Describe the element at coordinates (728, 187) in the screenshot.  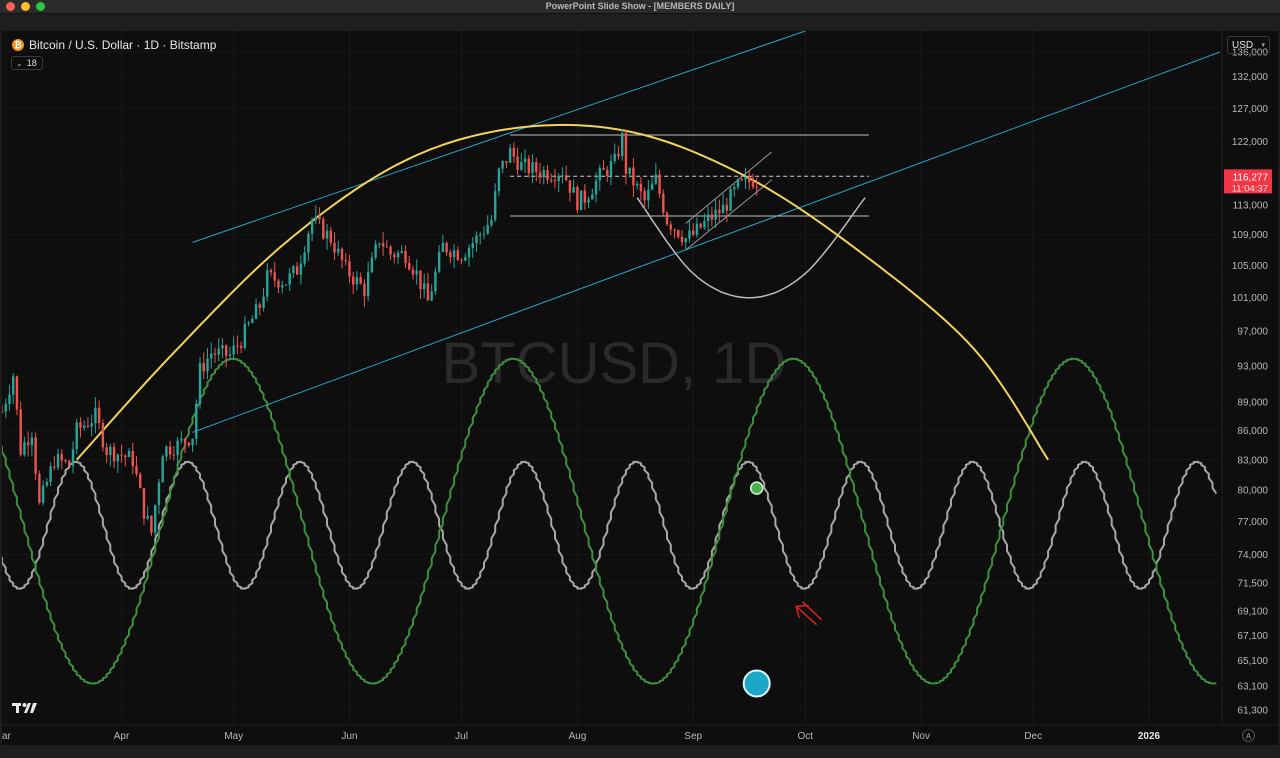
I see `mini-channel-upper` at that location.